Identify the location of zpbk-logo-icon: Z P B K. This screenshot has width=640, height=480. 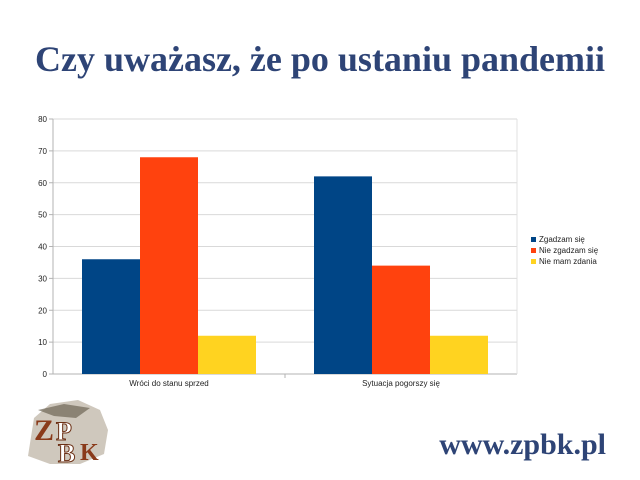
(68, 434).